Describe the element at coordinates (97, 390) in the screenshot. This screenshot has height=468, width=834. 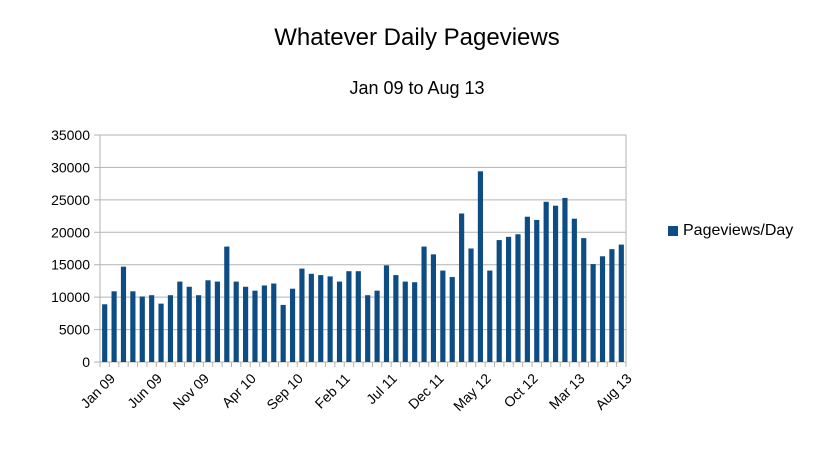
I see `x-tick-label: Jan 09` at that location.